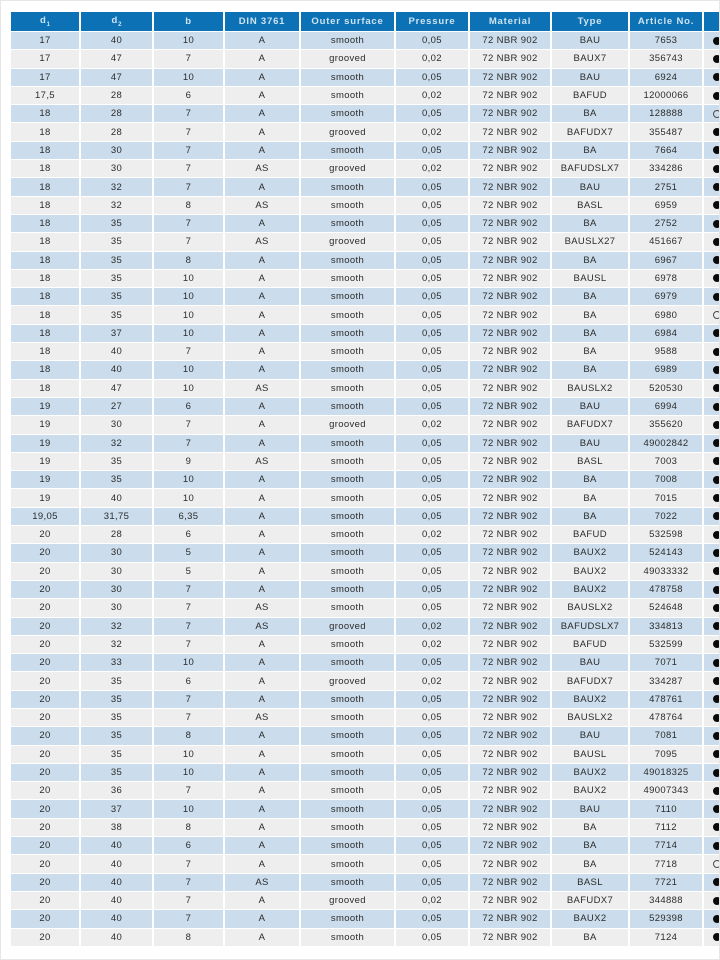 Image resolution: width=720 pixels, height=960 pixels. What do you see at coordinates (365, 882) in the screenshot?
I see `table-row: 20 40 7 AS smooth 0,05 72 NBR 902 BASL 7721` at bounding box center [365, 882].